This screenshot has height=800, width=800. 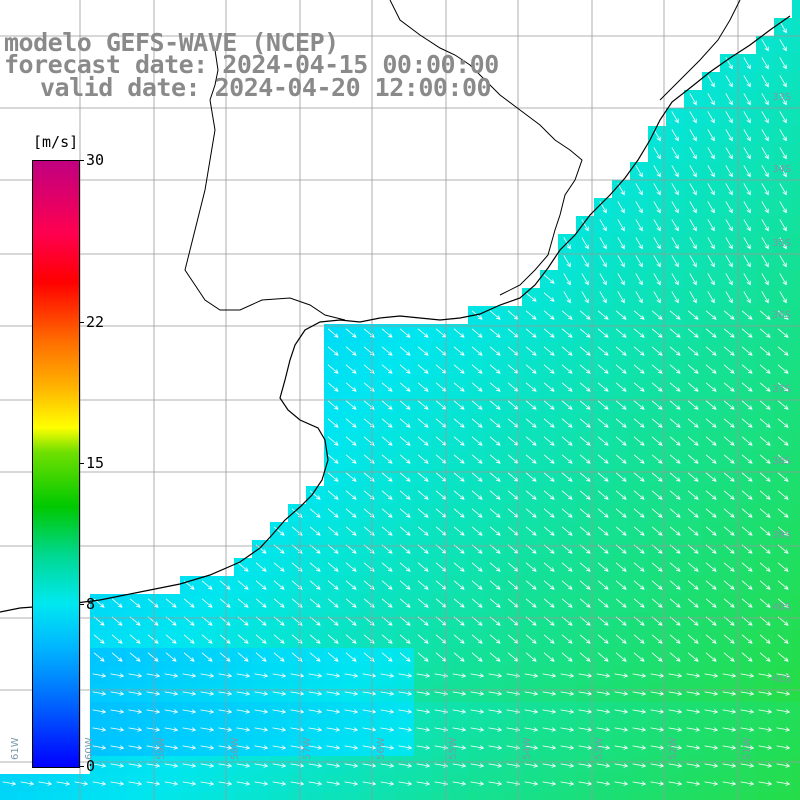 What do you see at coordinates (81, 605) in the screenshot?
I see `colorbar-tick-mark` at bounding box center [81, 605].